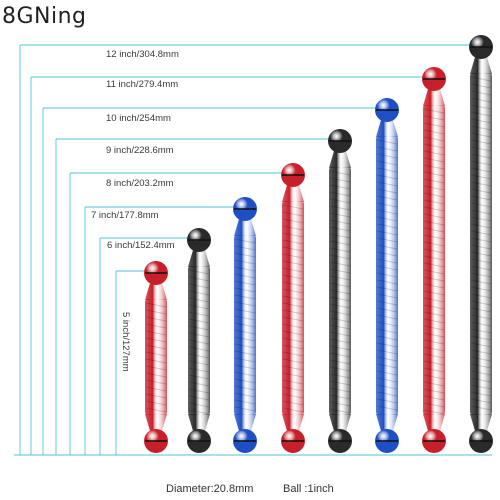 The width and height of the screenshot is (500, 500). What do you see at coordinates (245, 422) in the screenshot?
I see `arm-neck-bottom-7in` at bounding box center [245, 422].